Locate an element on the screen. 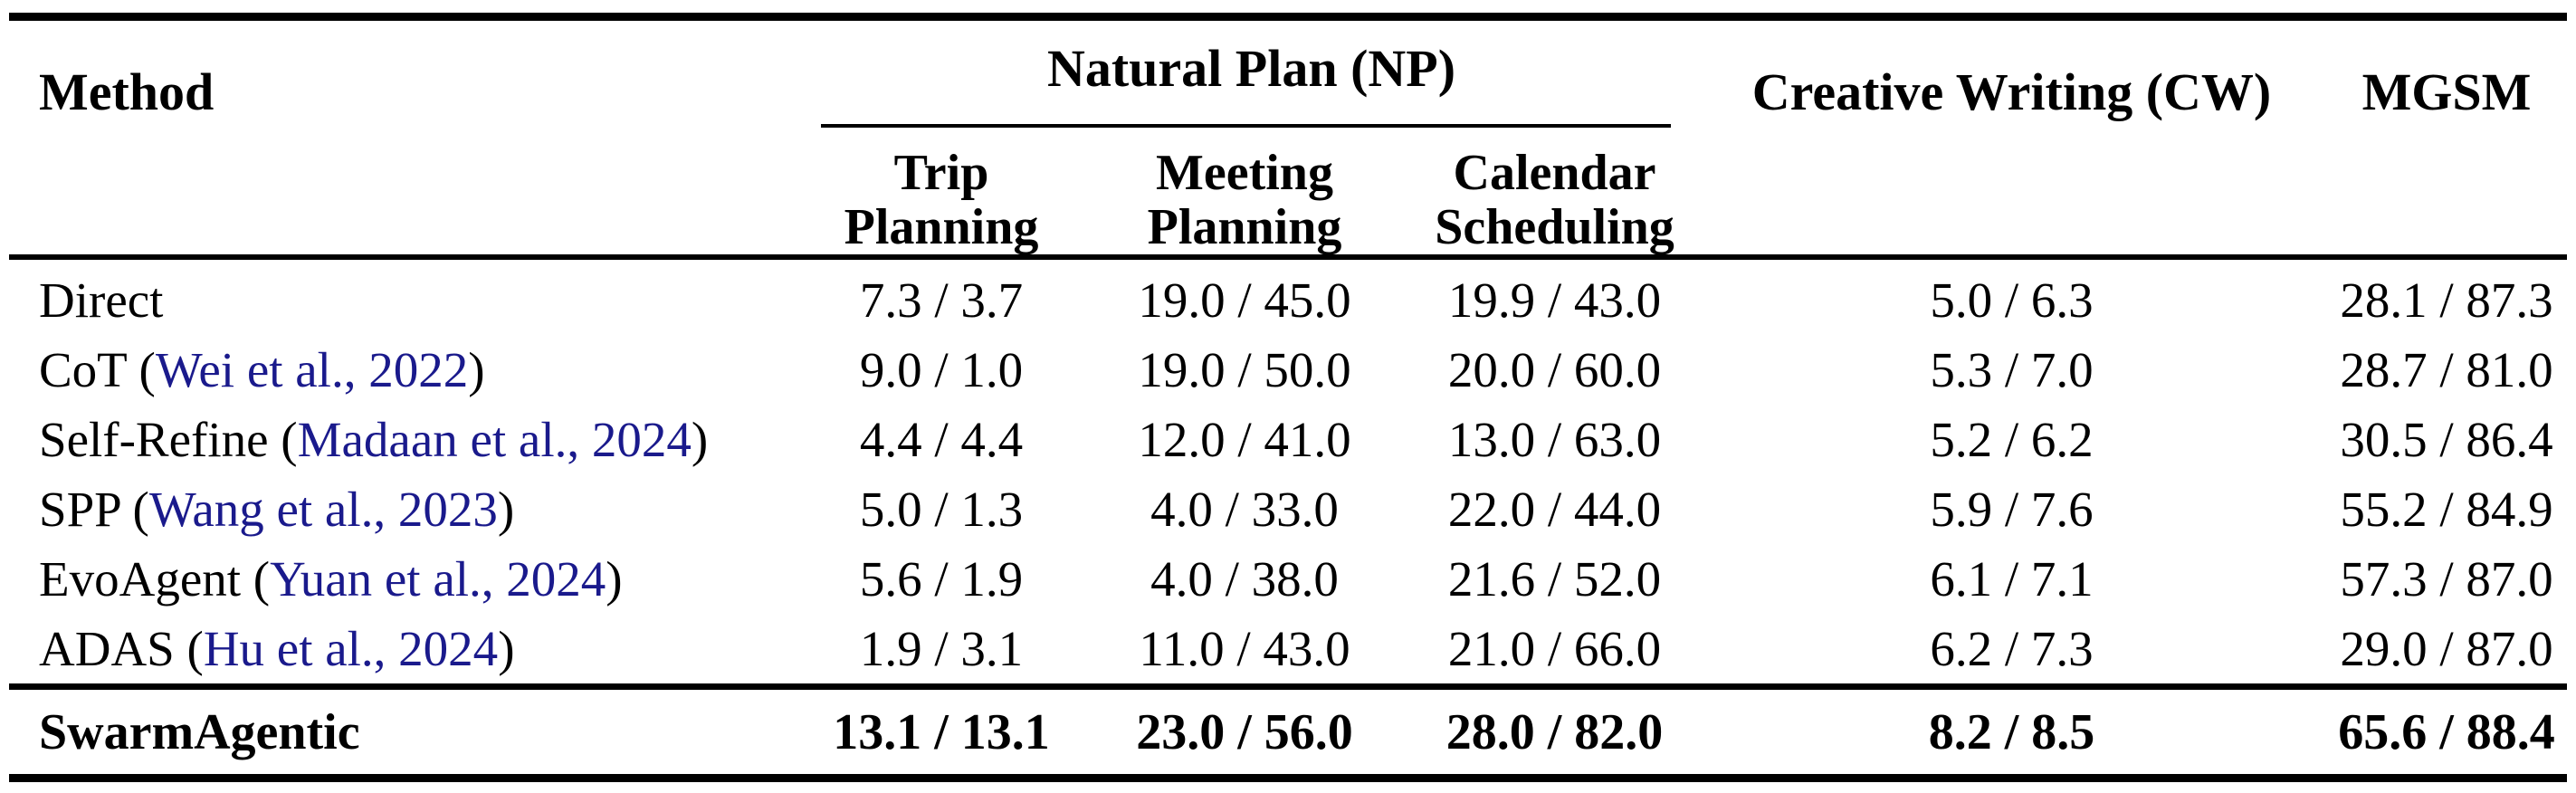 This screenshot has width=2576, height=793. header-rule is located at coordinates (1288, 257).